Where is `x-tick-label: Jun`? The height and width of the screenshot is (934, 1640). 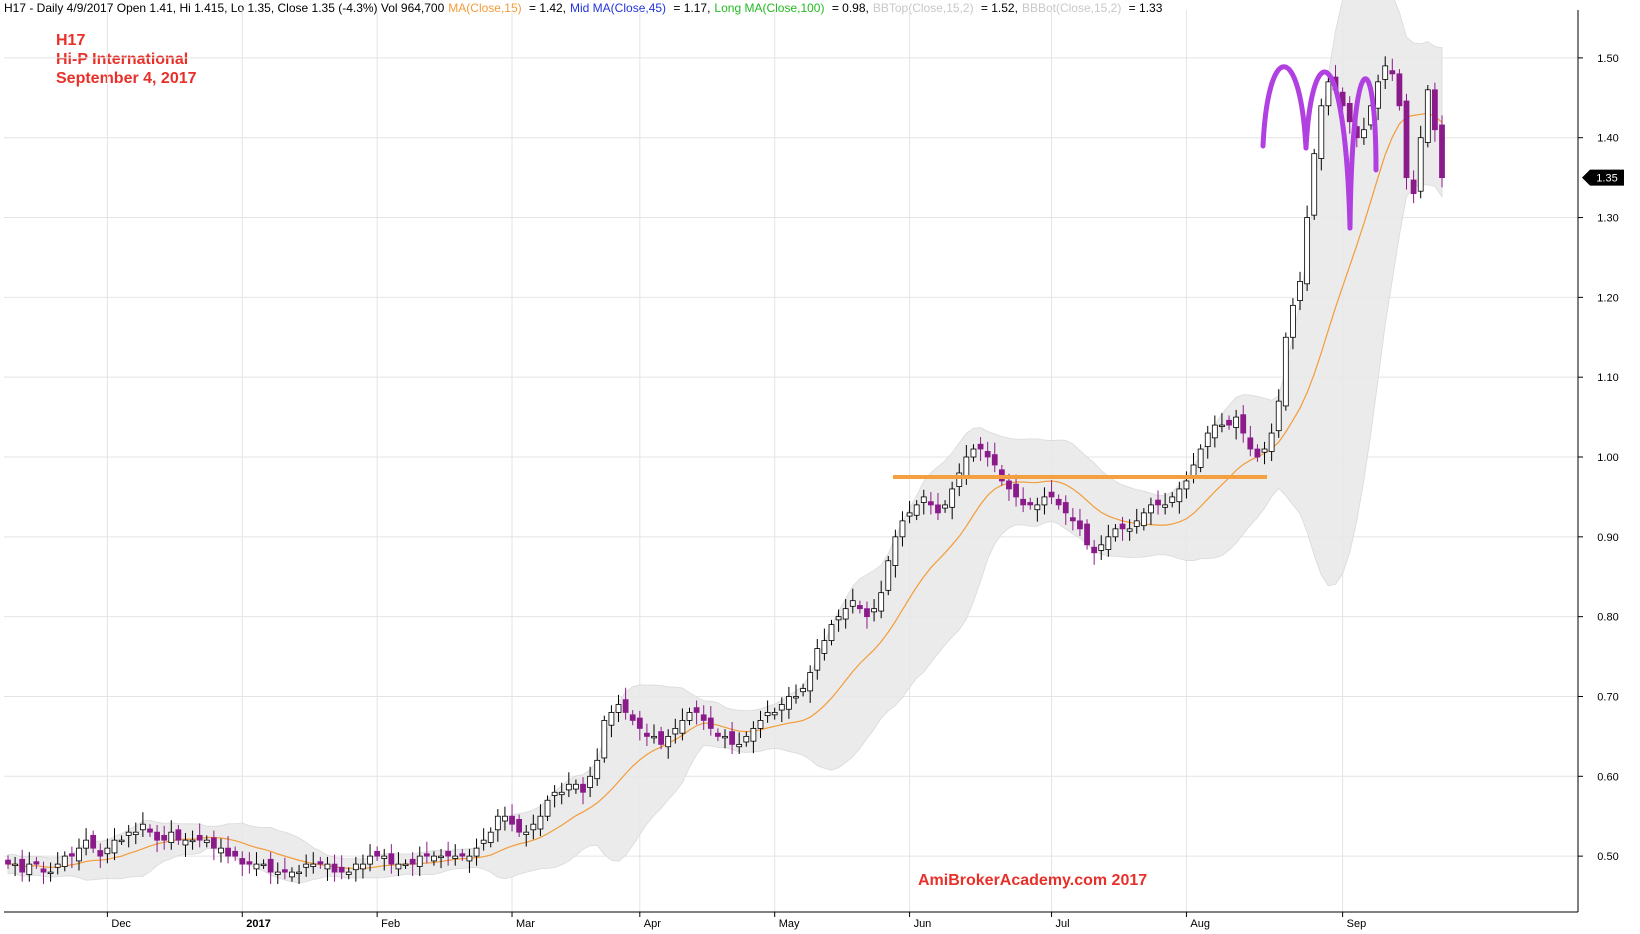
x-tick-label: Jun is located at coordinates (923, 924).